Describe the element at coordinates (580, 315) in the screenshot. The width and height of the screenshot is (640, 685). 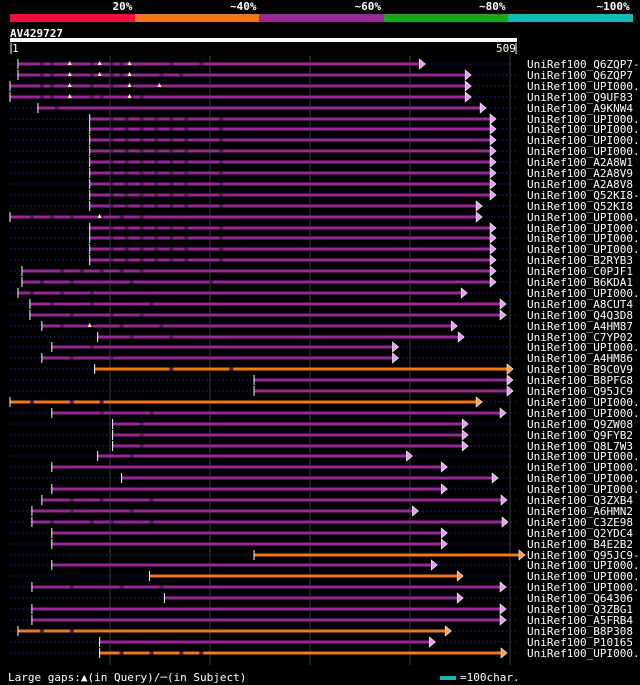
I see `hit-label: UniRef100_Q4Q3D8` at that location.